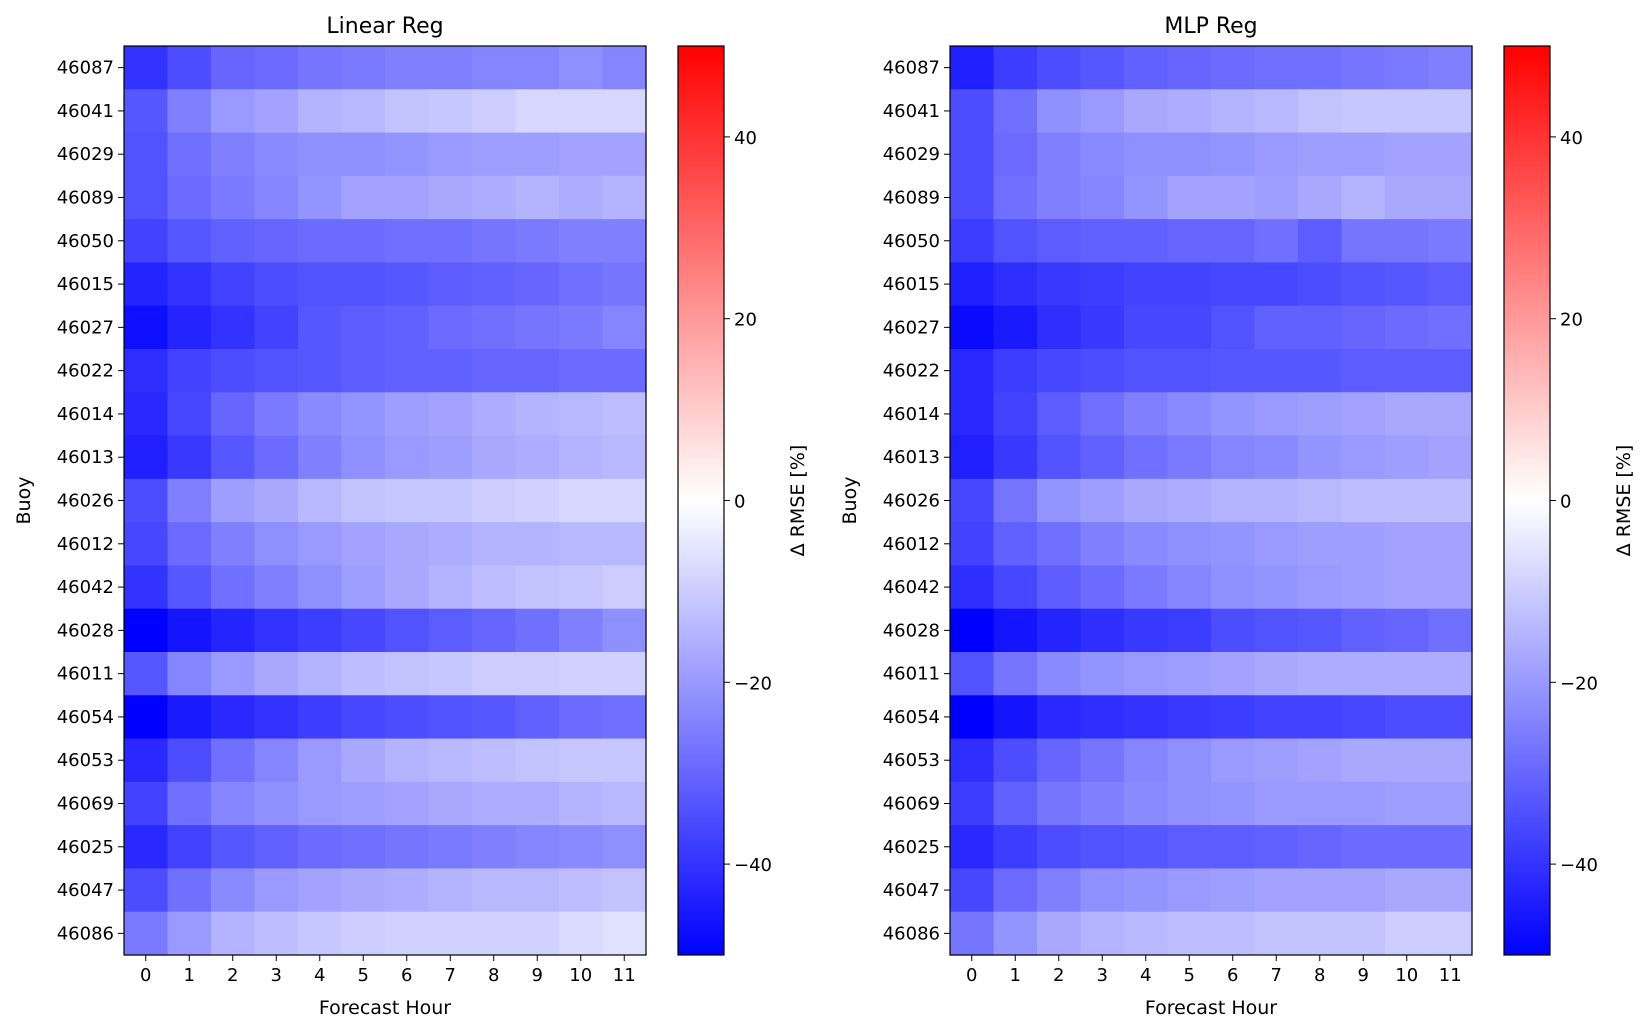 The height and width of the screenshot is (1030, 1650). I want to click on y-tick-label: 46028, so click(85, 630).